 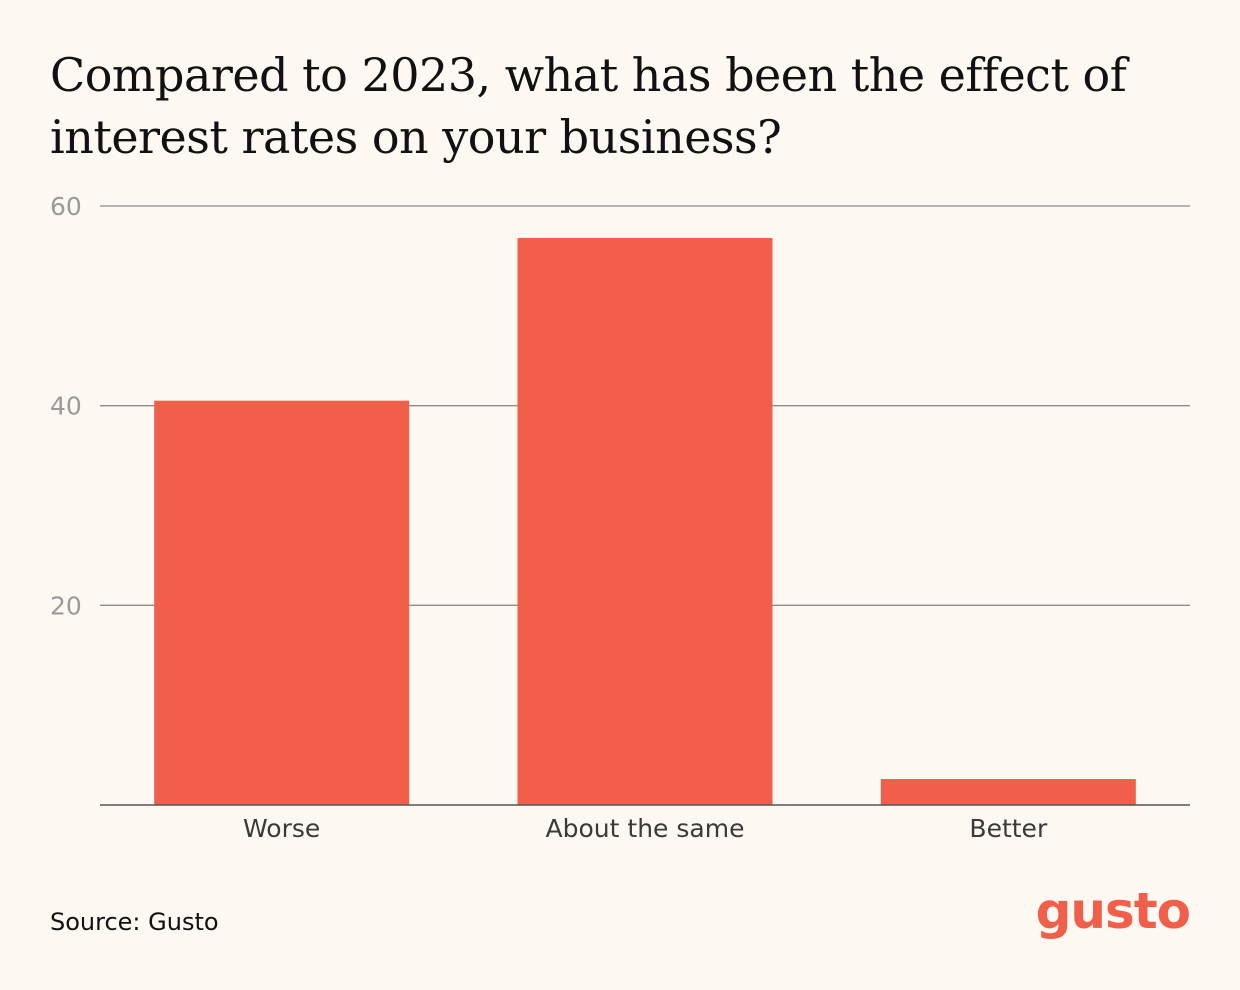 What do you see at coordinates (282, 602) in the screenshot?
I see `bar-worse` at bounding box center [282, 602].